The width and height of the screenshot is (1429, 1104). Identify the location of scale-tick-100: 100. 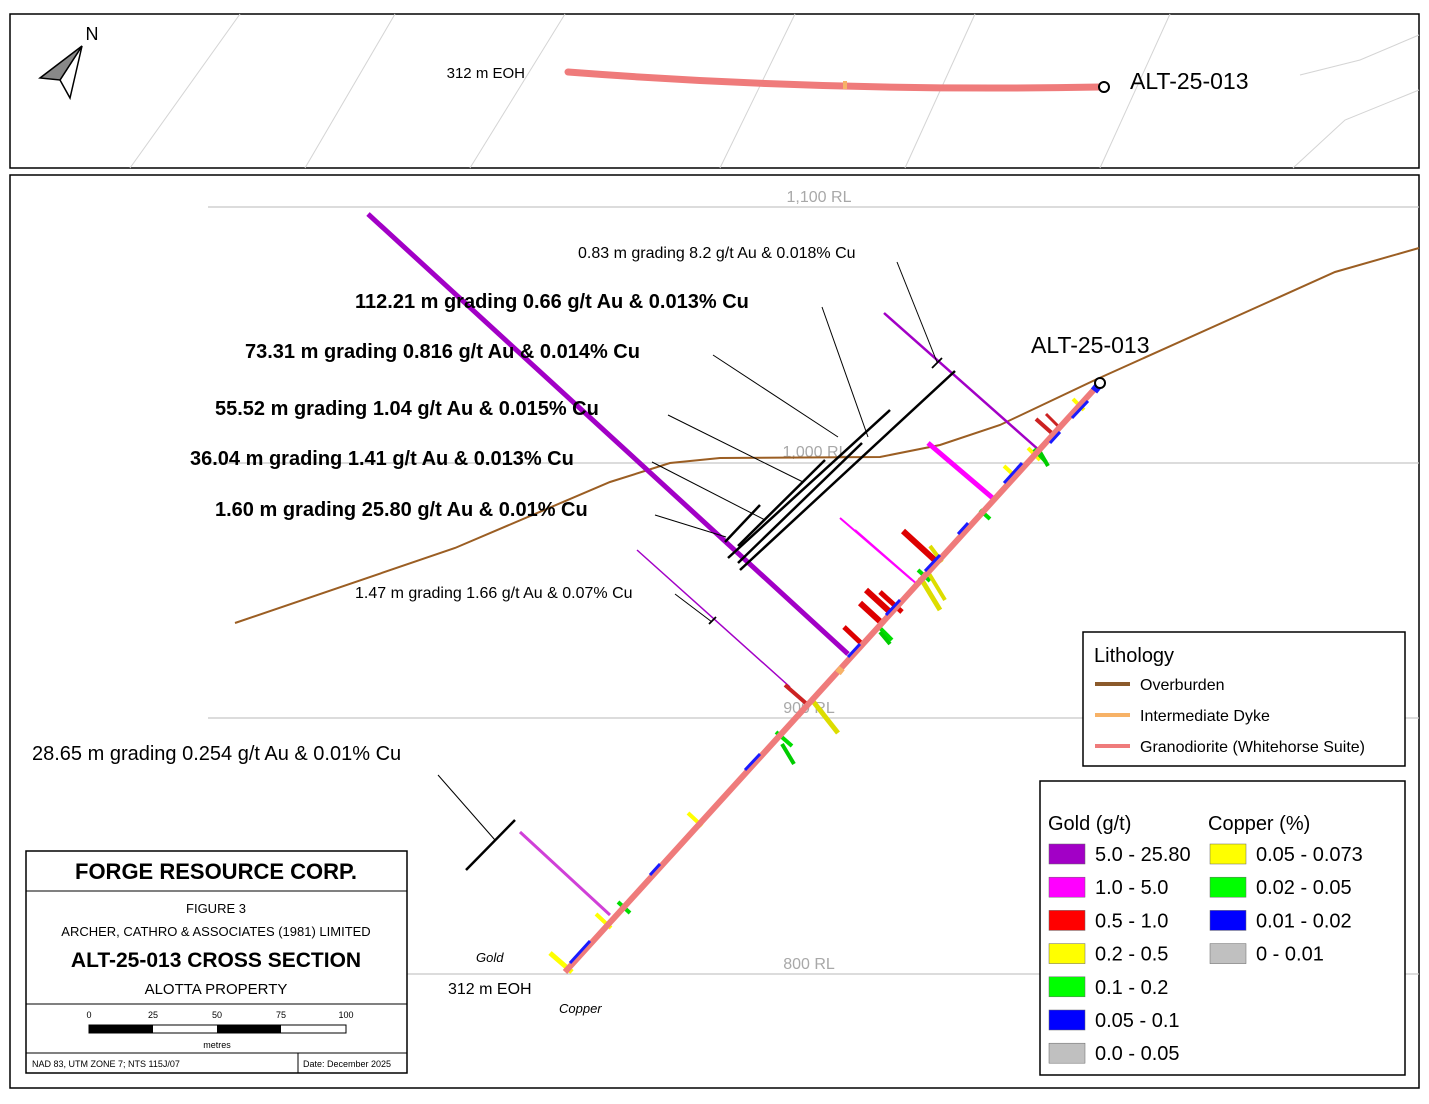
(345, 1015).